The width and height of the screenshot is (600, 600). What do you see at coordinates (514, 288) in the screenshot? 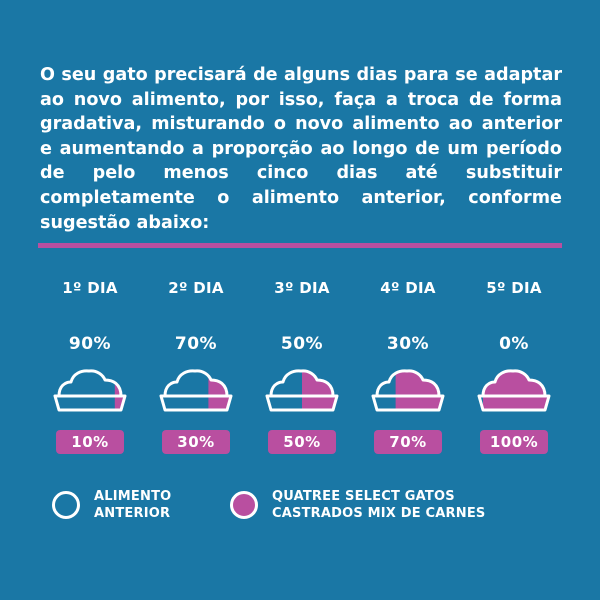
I see `day-label: 5º DIA` at bounding box center [514, 288].